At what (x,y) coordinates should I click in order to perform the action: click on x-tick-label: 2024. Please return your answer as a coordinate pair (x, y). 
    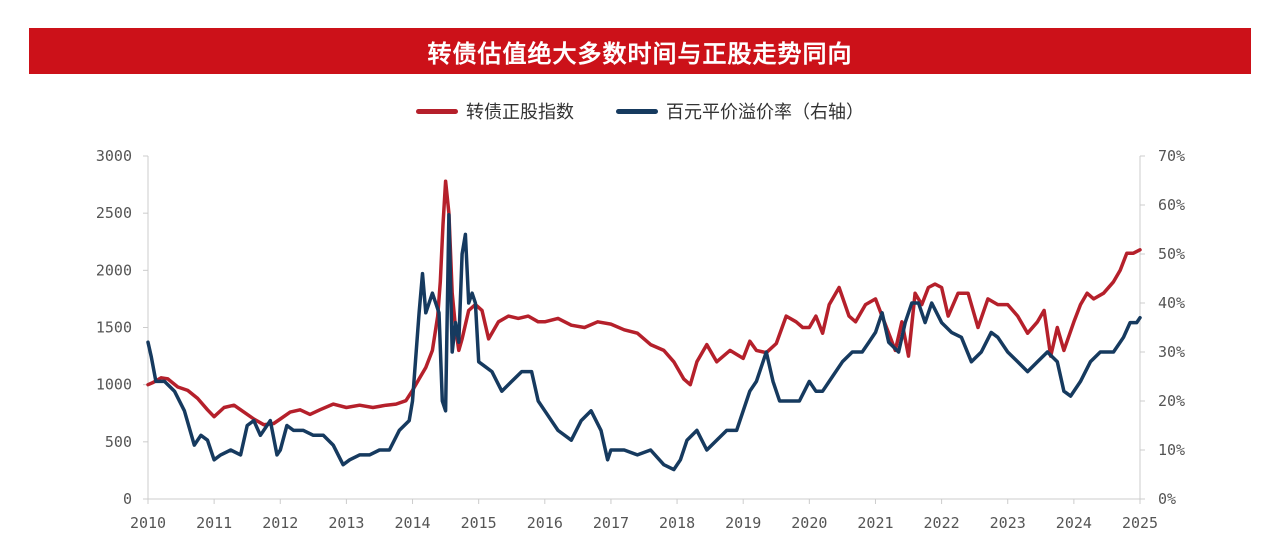
    Looking at the image, I should click on (1074, 523).